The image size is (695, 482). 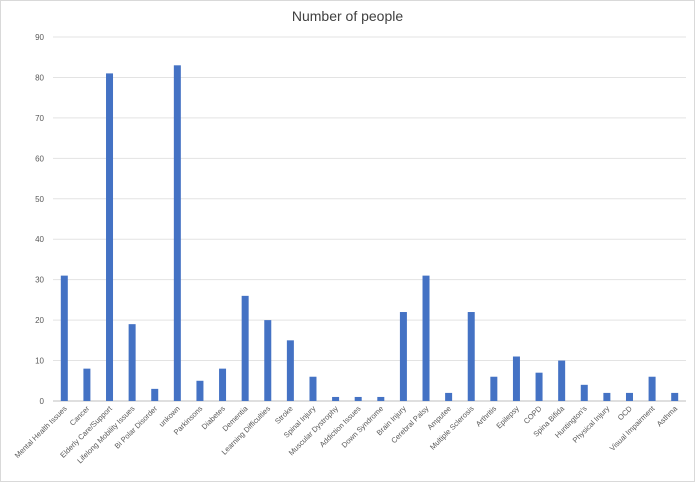 What do you see at coordinates (667, 415) in the screenshot?
I see `x-tick-label: Asthma` at bounding box center [667, 415].